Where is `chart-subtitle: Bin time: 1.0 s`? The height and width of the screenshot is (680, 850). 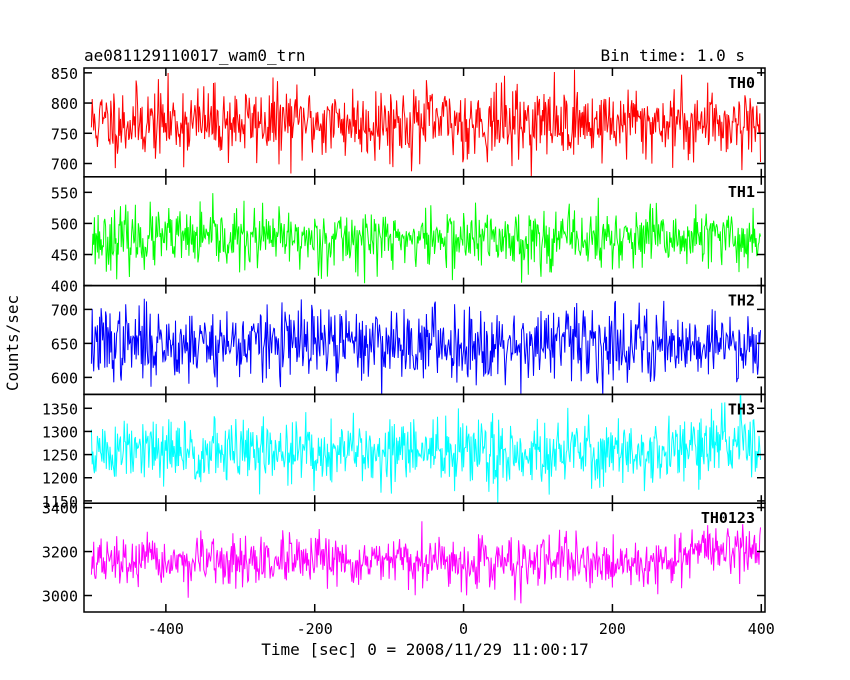
chart-subtitle: Bin time: 1.0 s is located at coordinates (673, 55).